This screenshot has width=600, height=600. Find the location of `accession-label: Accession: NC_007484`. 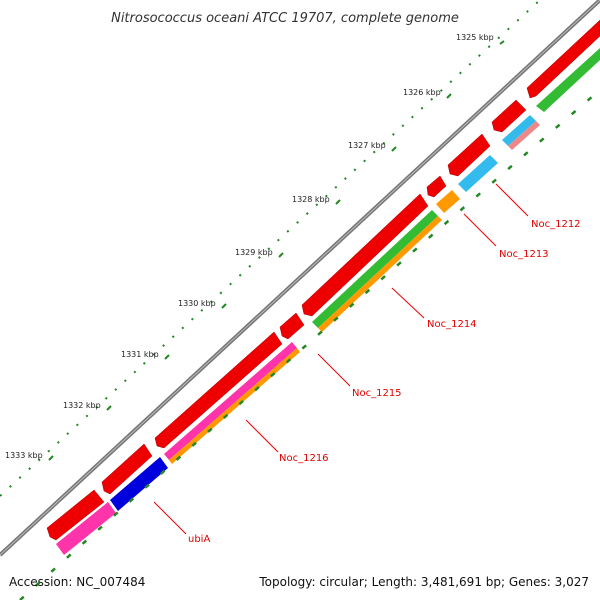

accession-label: Accession: NC_007484 is located at coordinates (77, 582).